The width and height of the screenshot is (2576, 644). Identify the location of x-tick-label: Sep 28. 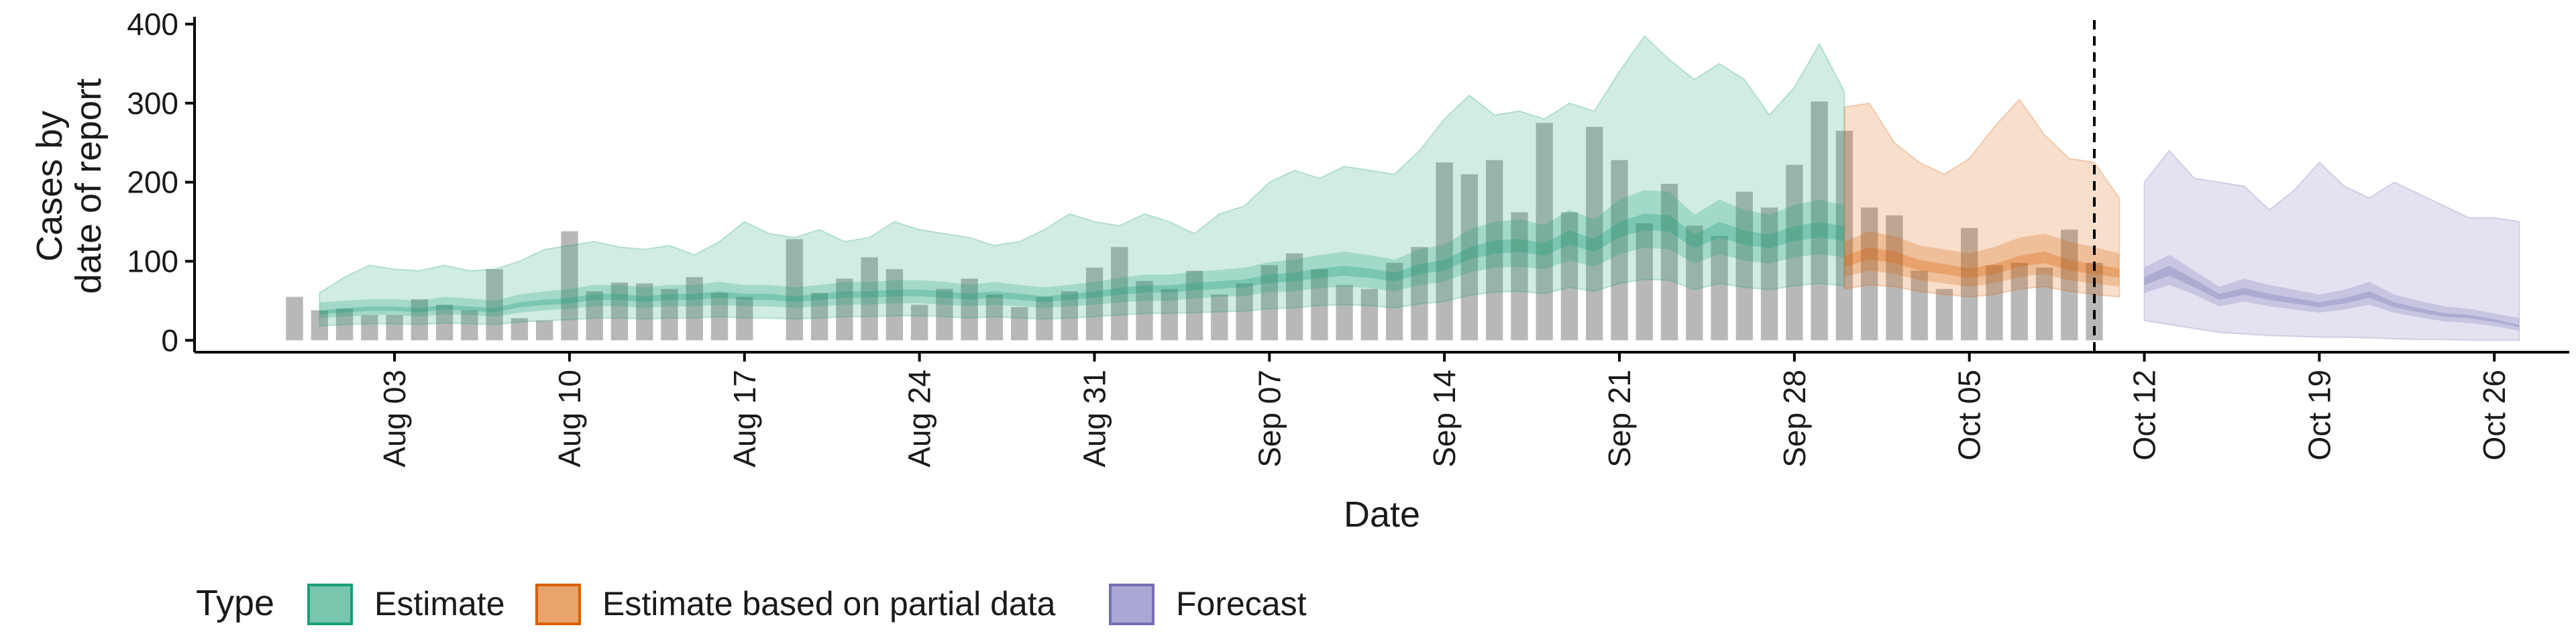
(1794, 419).